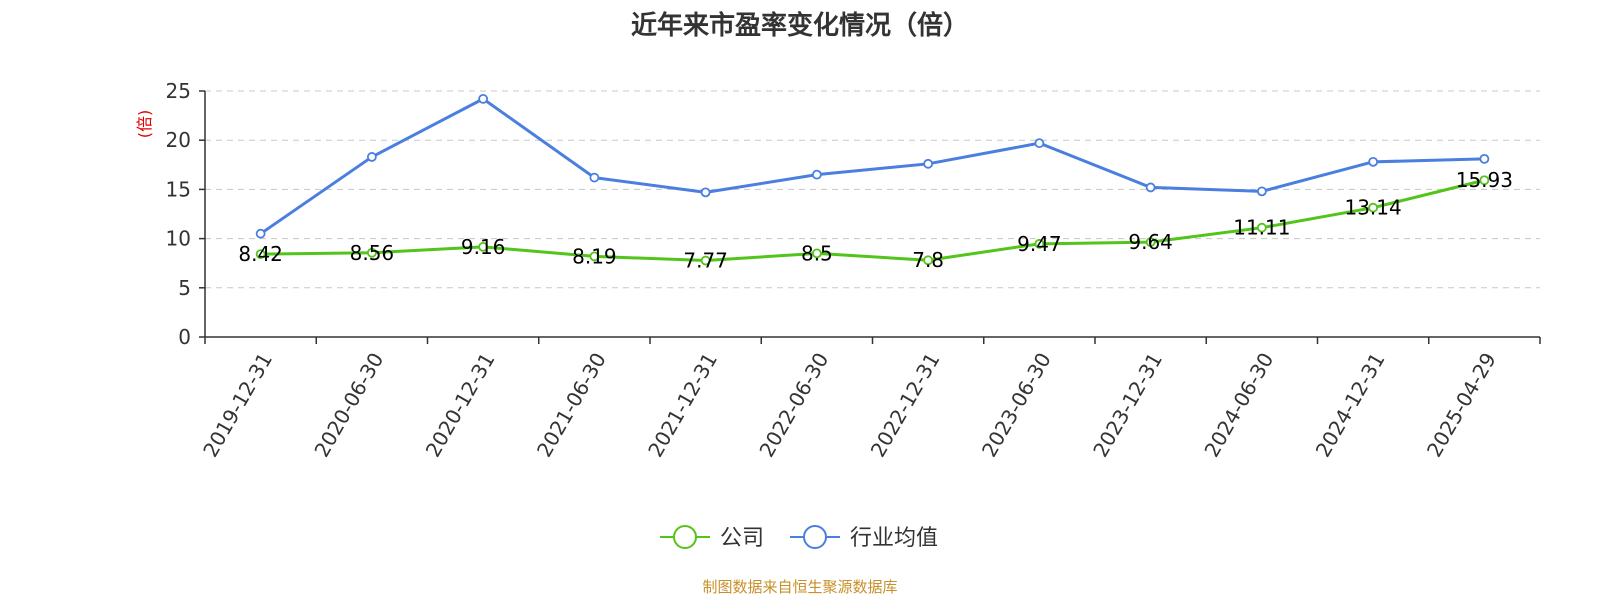 Image resolution: width=1600 pixels, height=600 pixels. What do you see at coordinates (799, 587) in the screenshot?
I see `source-note: 制图数据来自恒生聚源数据库` at bounding box center [799, 587].